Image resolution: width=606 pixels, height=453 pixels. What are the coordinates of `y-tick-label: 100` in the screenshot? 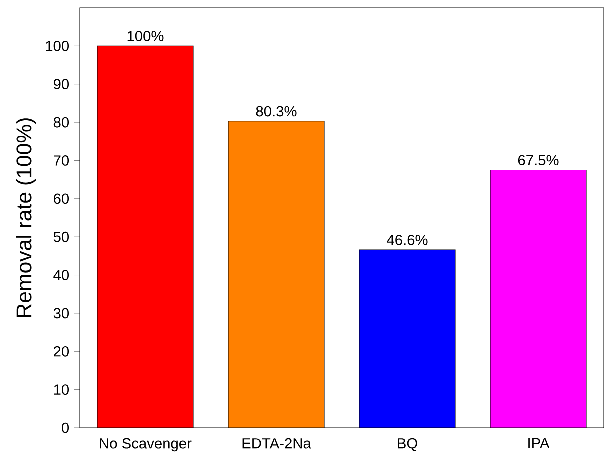 It's located at (58, 46).